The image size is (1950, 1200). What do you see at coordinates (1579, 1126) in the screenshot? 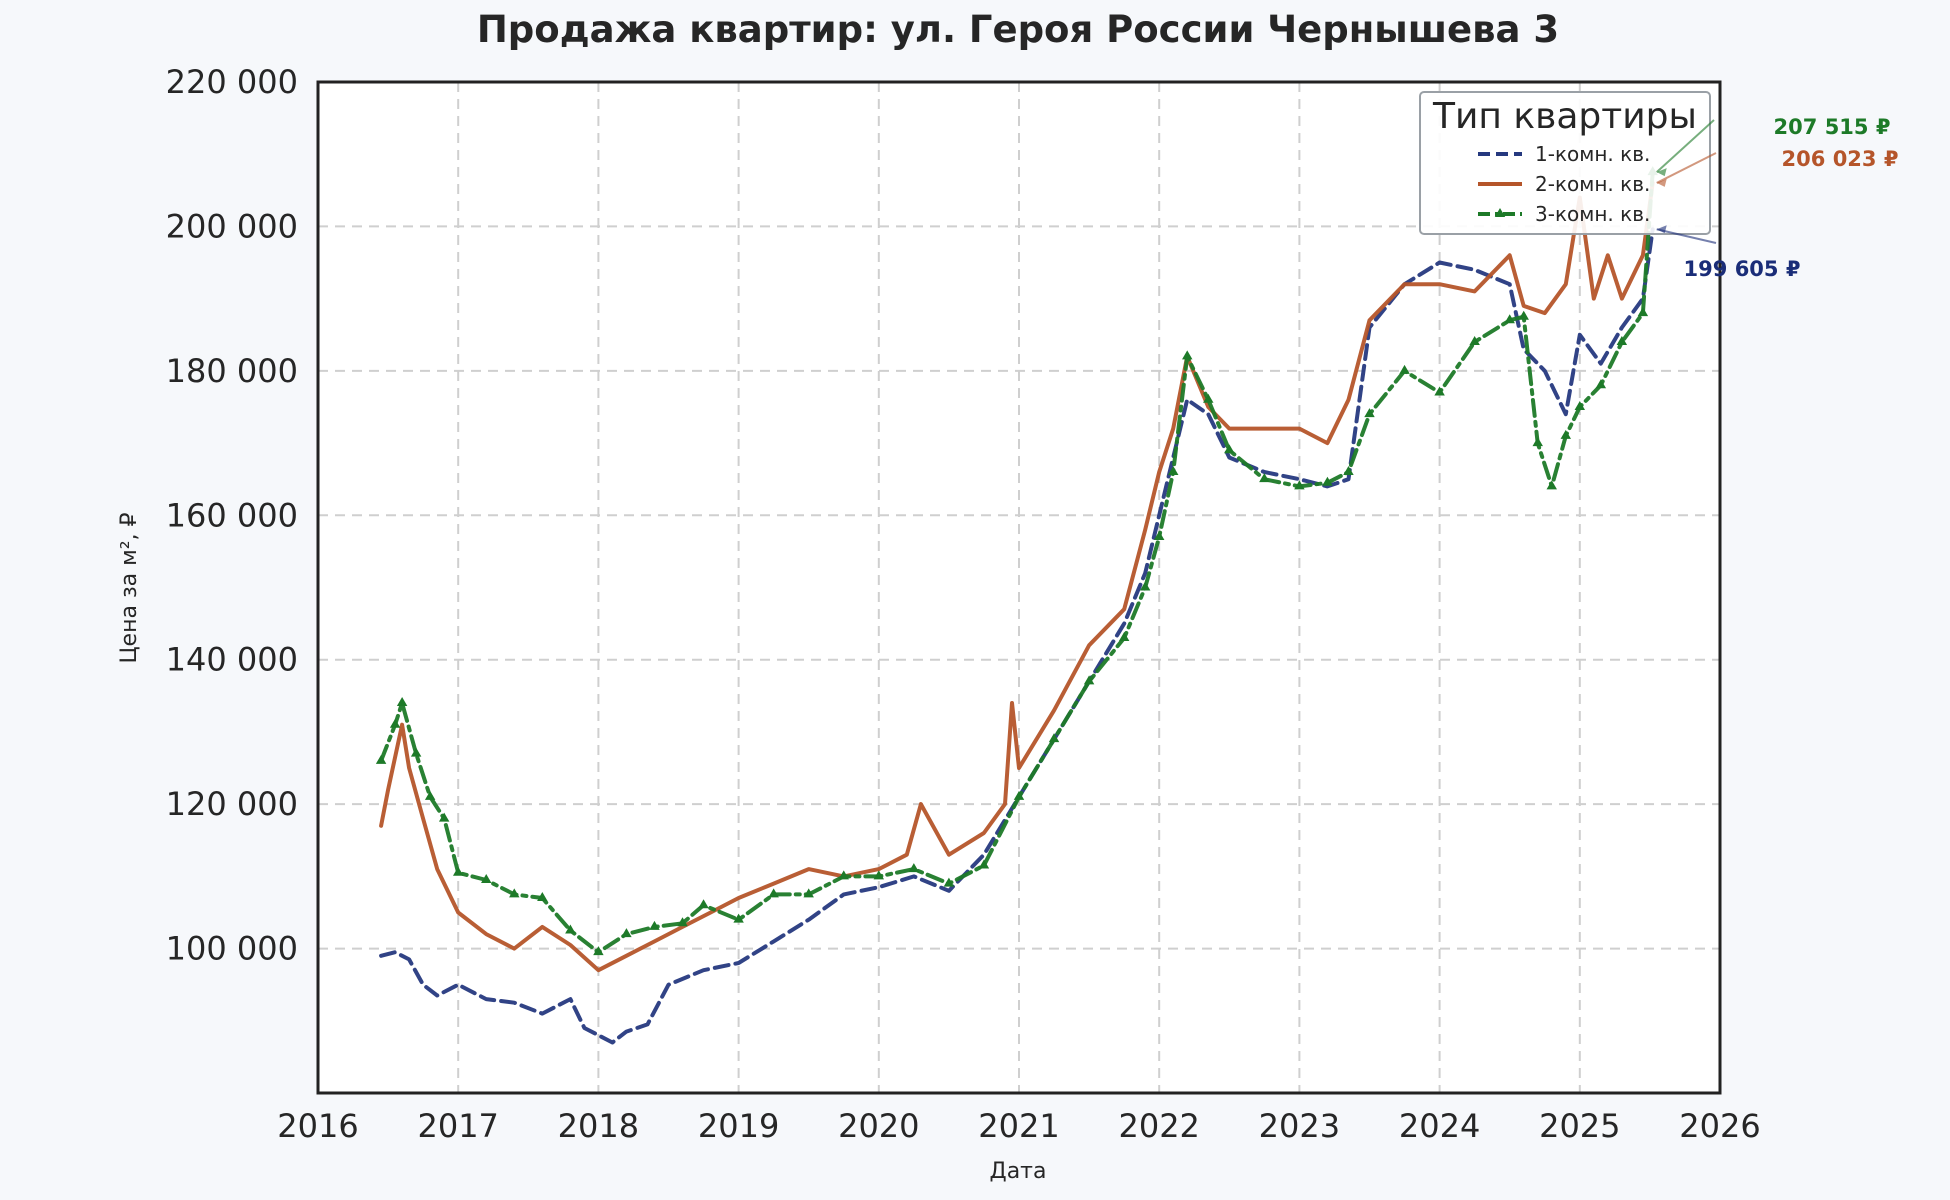
I see `x-tick-label: 2025` at bounding box center [1579, 1126].